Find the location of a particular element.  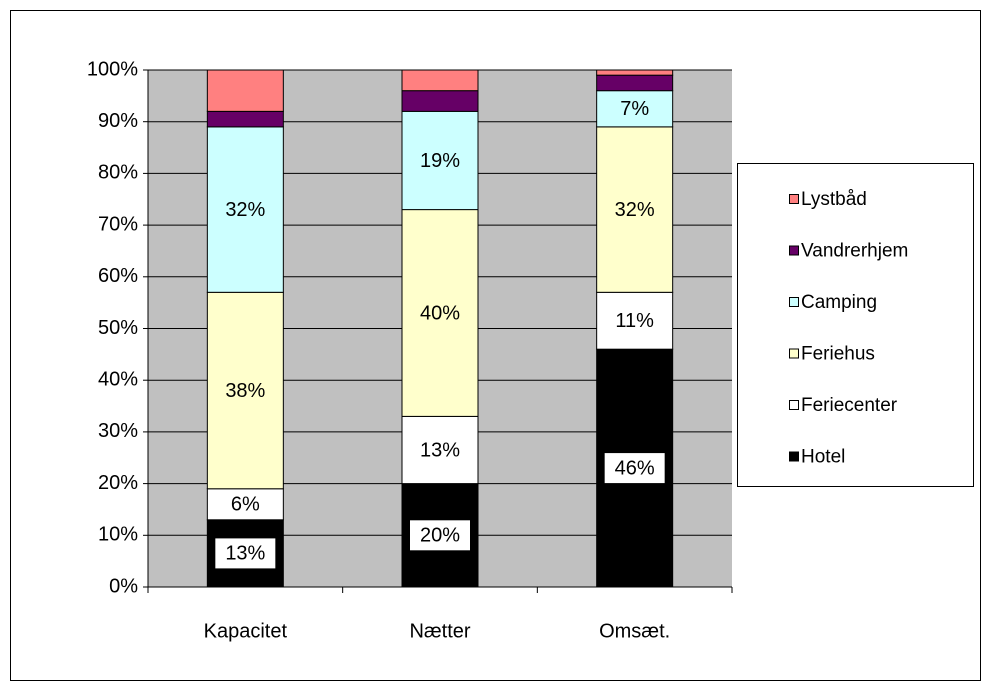

legend-label: Vandrerhjem is located at coordinates (854, 251).